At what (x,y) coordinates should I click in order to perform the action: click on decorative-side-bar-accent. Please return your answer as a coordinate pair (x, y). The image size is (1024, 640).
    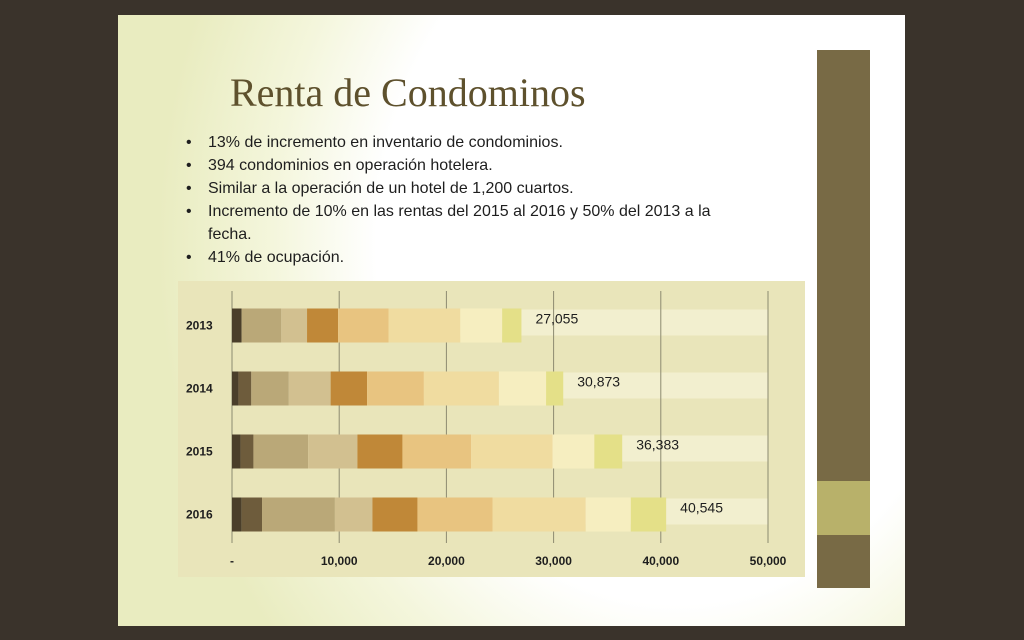
    Looking at the image, I should click on (843, 508).